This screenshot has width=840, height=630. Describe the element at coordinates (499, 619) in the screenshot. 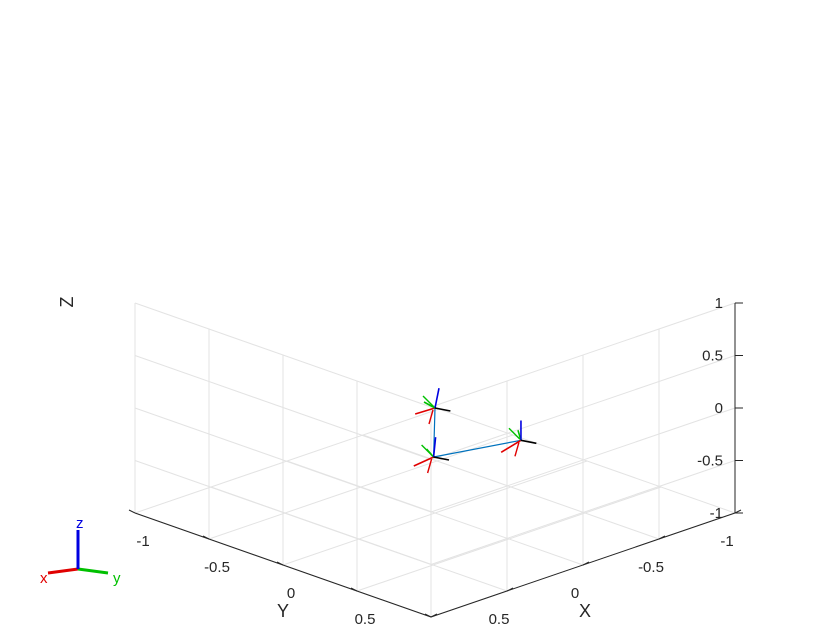

I see `y-tick-label: 0.5` at that location.